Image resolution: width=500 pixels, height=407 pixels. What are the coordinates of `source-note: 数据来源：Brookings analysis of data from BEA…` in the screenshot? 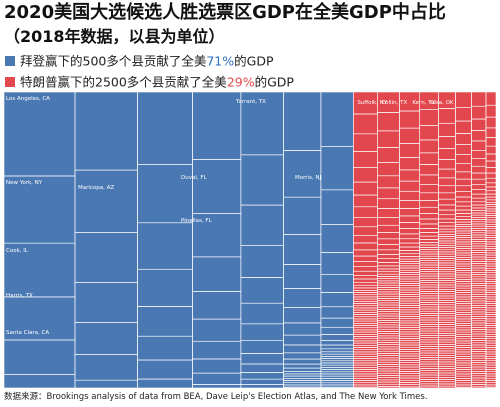 It's located at (216, 396).